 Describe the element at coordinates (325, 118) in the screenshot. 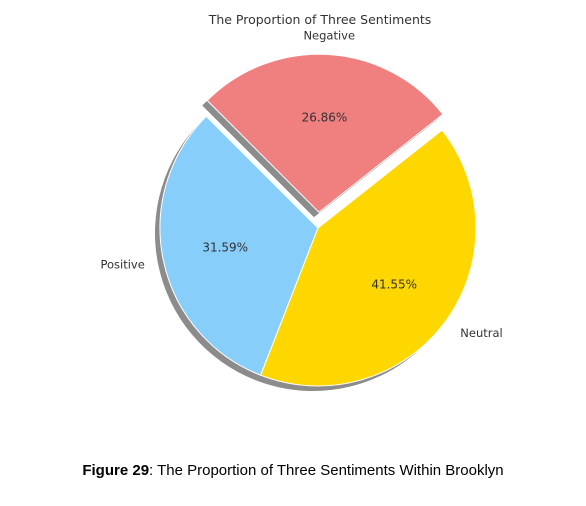

I see `percent-label-negative: 26.86%` at that location.